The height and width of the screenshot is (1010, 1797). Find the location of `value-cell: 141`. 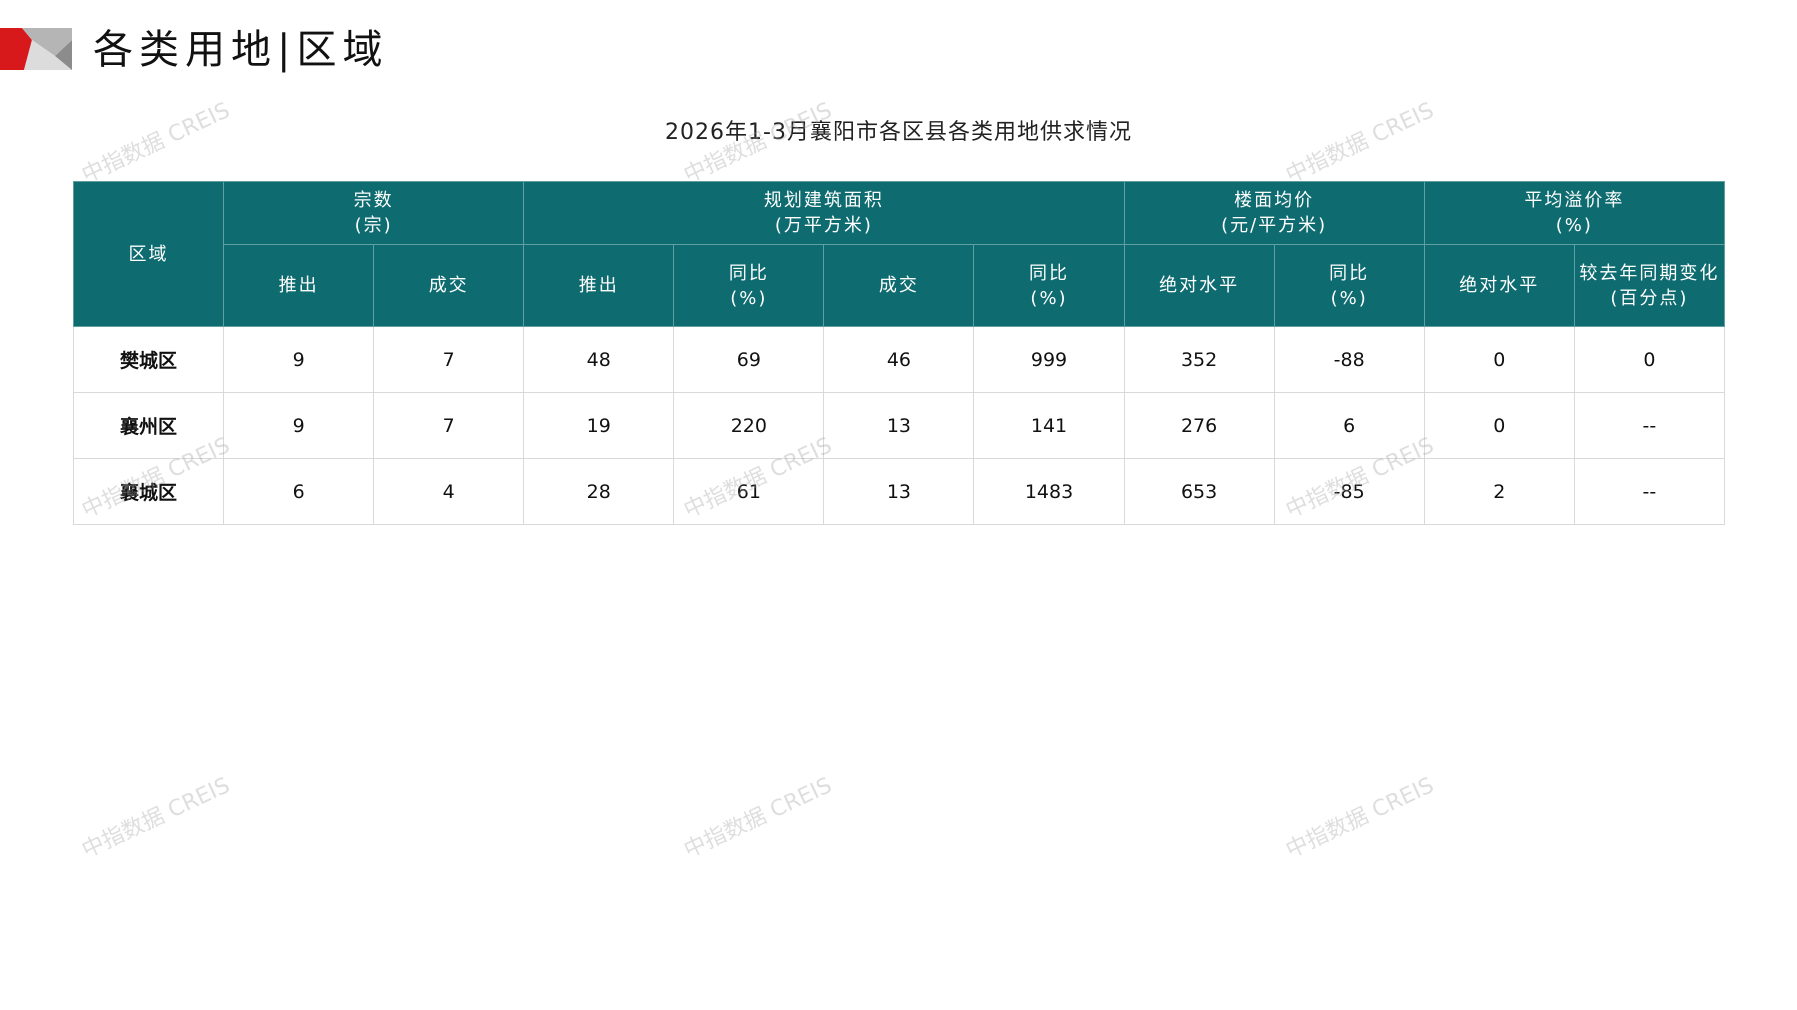

value-cell: 141 is located at coordinates (1049, 425).